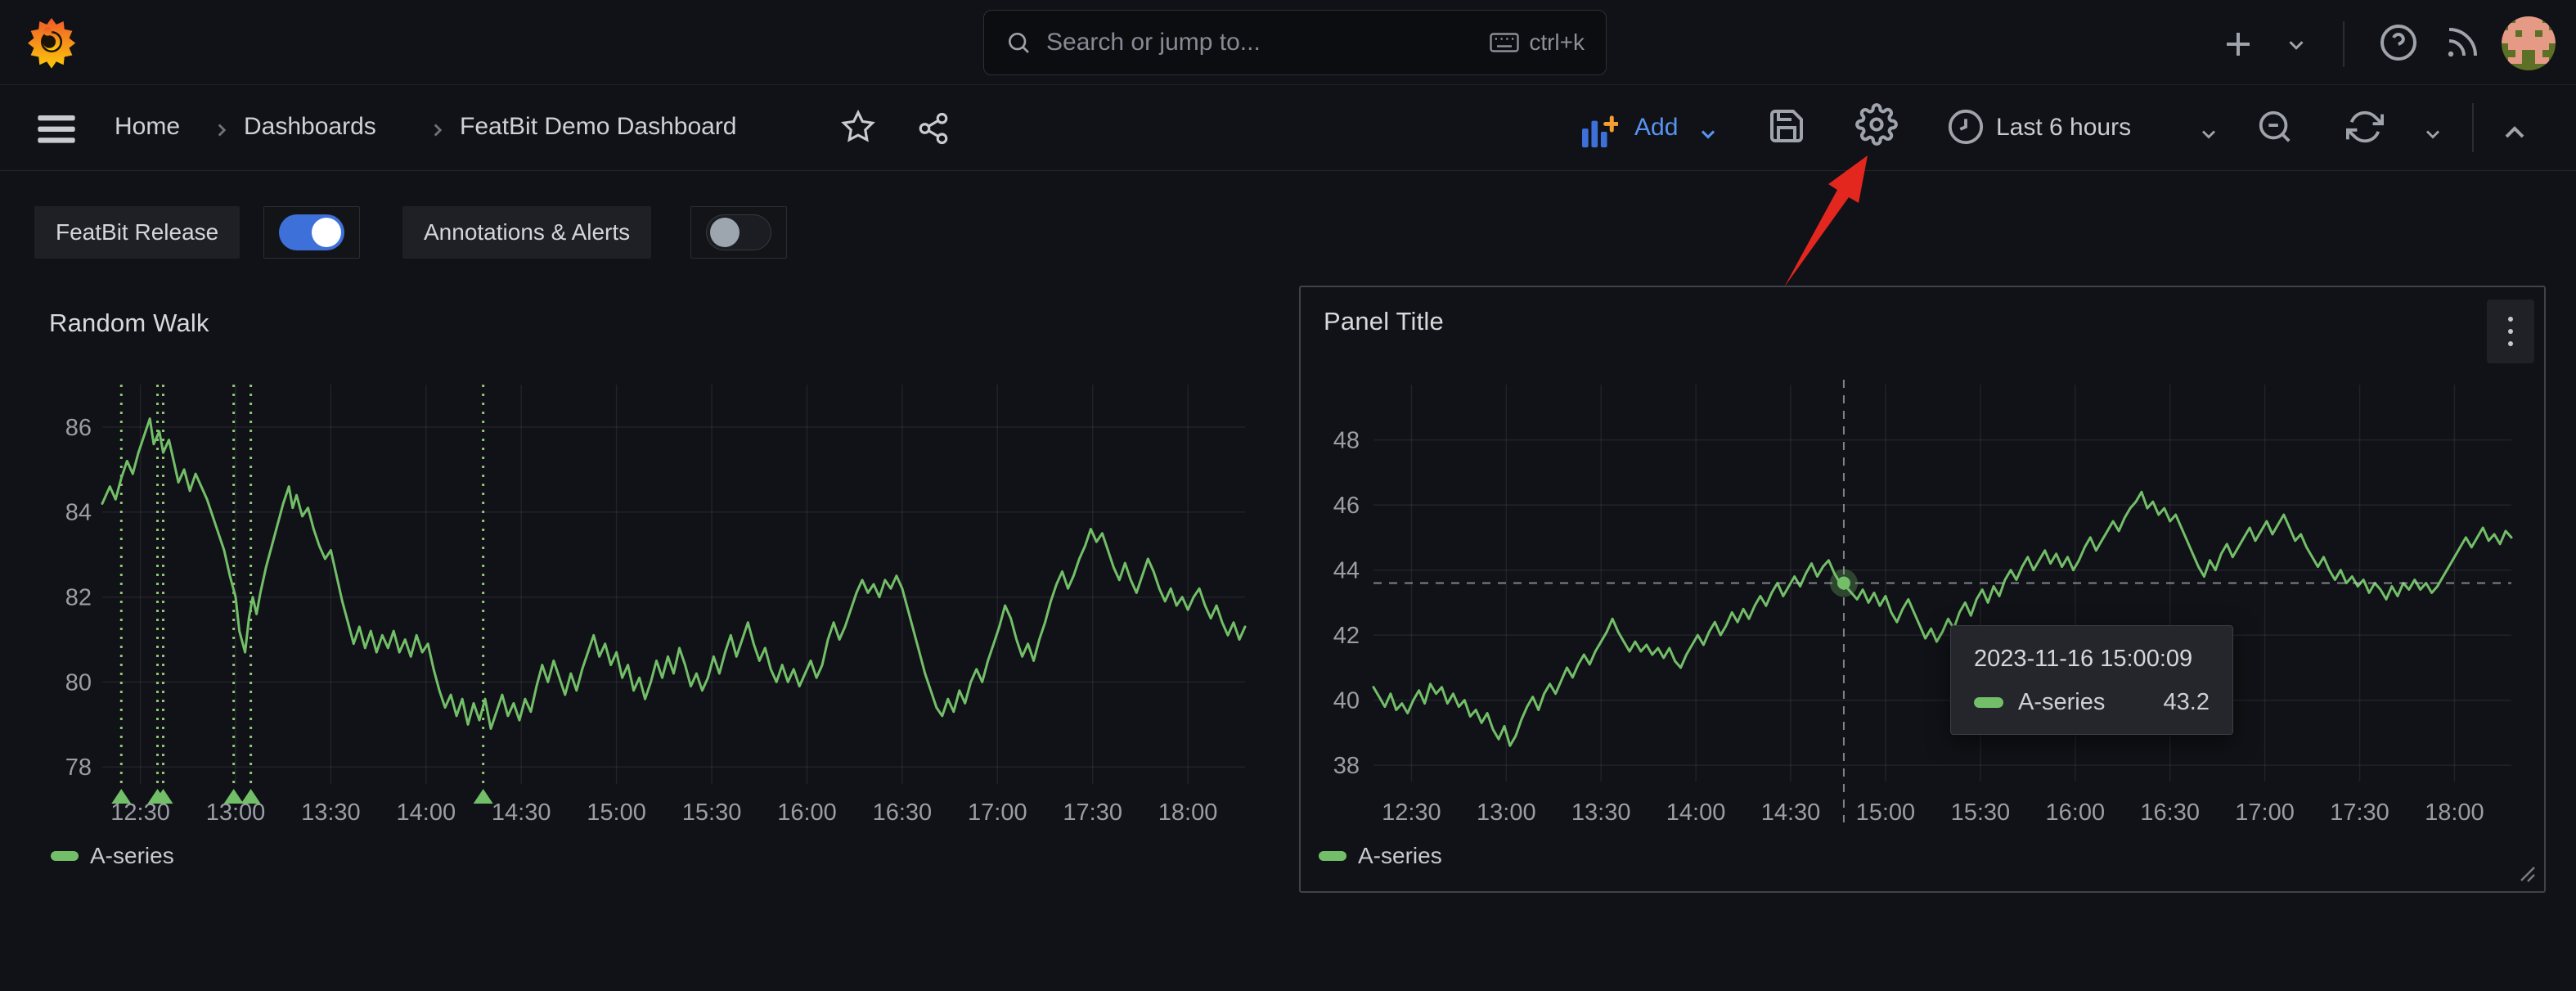 Image resolution: width=2576 pixels, height=991 pixels. What do you see at coordinates (2529, 43) in the screenshot?
I see `user-avatar` at bounding box center [2529, 43].